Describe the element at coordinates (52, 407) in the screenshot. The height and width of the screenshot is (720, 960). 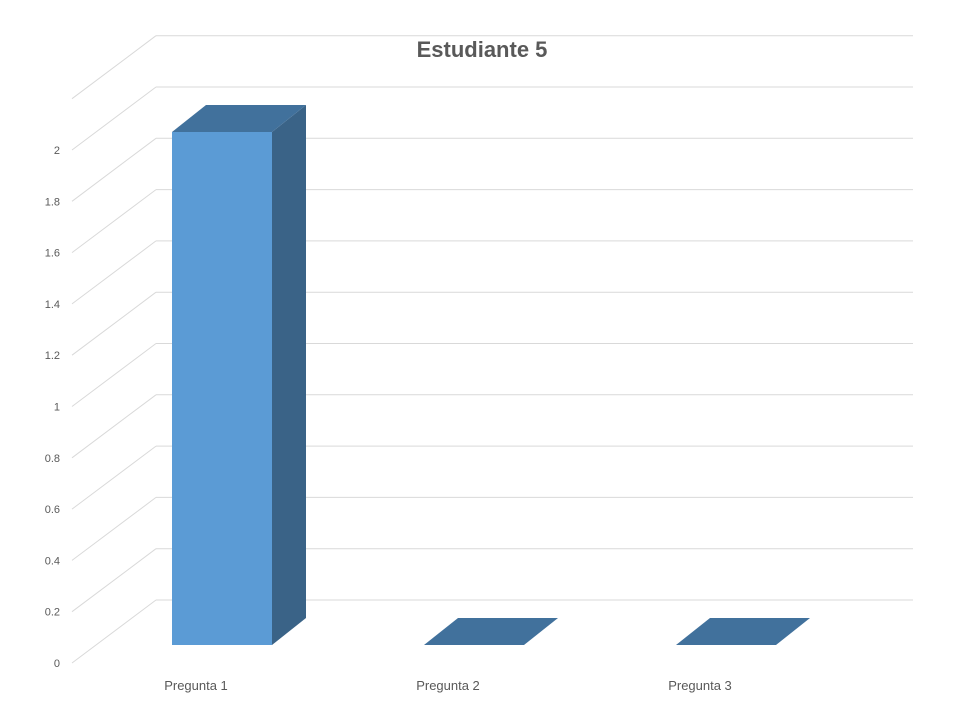
I see `y-axis: 0 0.2 0.4 0.6 0.8 1 1.2 1.4 1.6 1.8 2` at that location.